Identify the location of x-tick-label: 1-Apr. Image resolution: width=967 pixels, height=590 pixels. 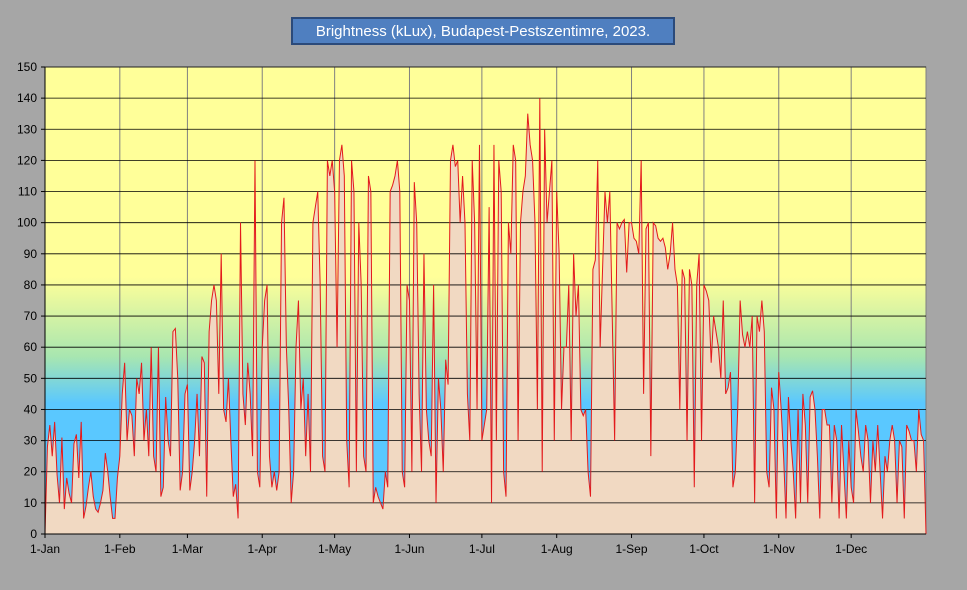
(262, 549).